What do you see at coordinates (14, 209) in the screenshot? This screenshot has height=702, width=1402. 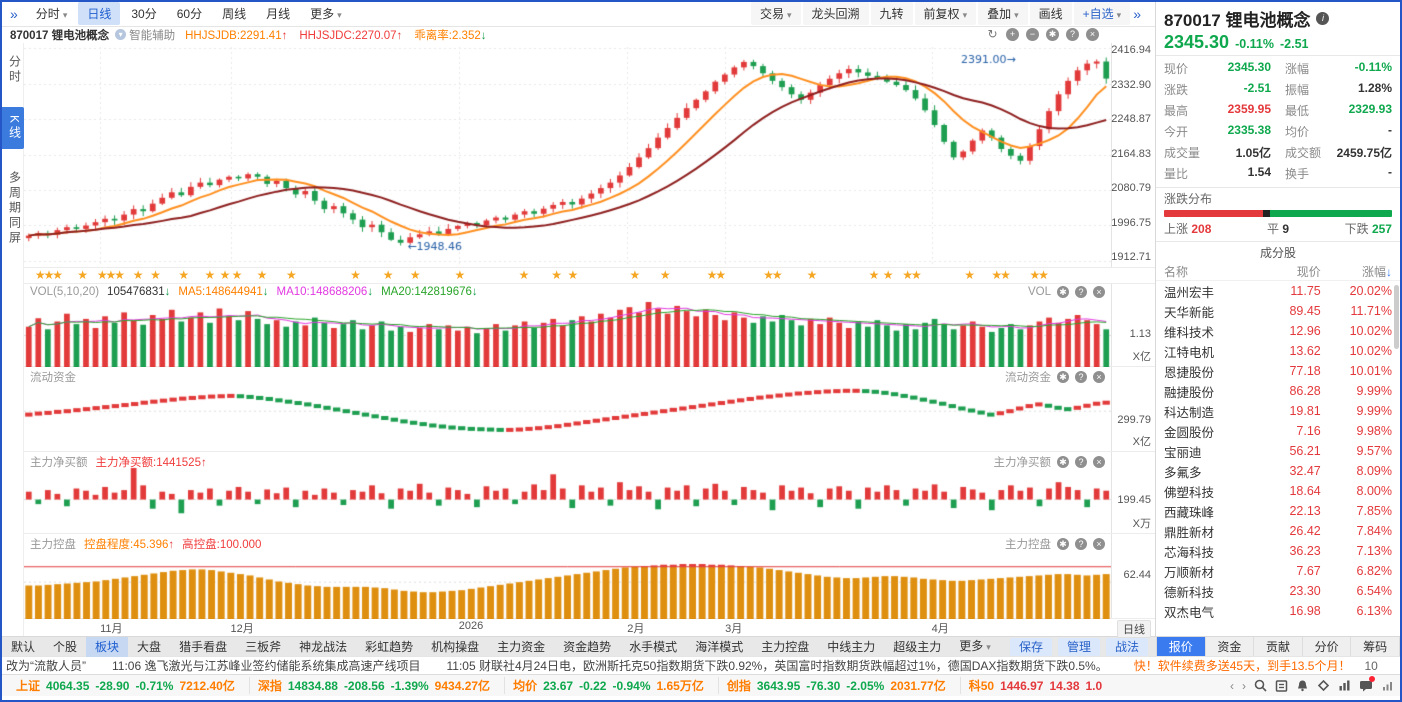 I see `rail-tab-多周期同屏: 多周期同屏` at bounding box center [14, 209].